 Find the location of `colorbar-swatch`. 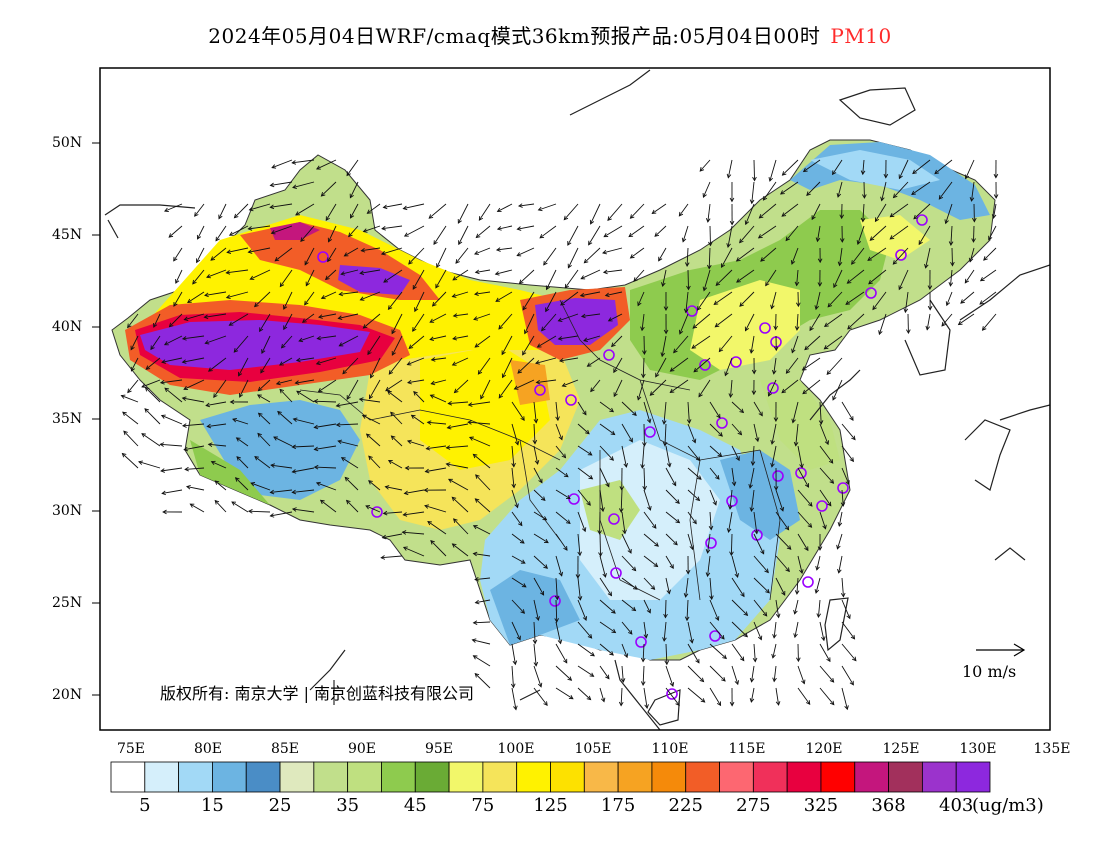

colorbar-swatch is located at coordinates (398, 777).